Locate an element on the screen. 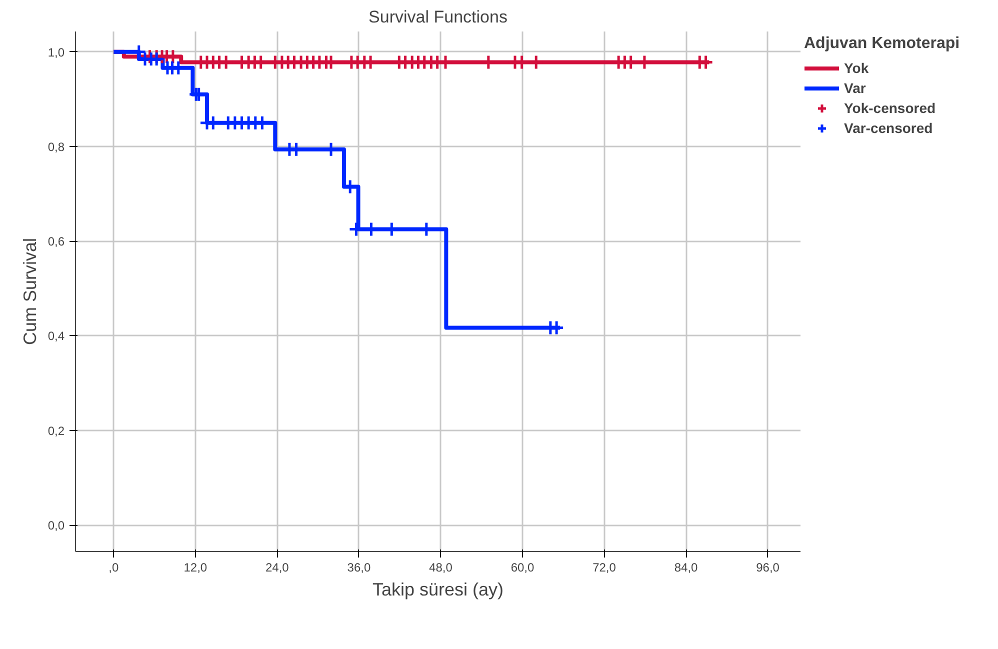 Image resolution: width=998 pixels, height=649 pixels. y-tick-label: 0,4 is located at coordinates (56, 336).